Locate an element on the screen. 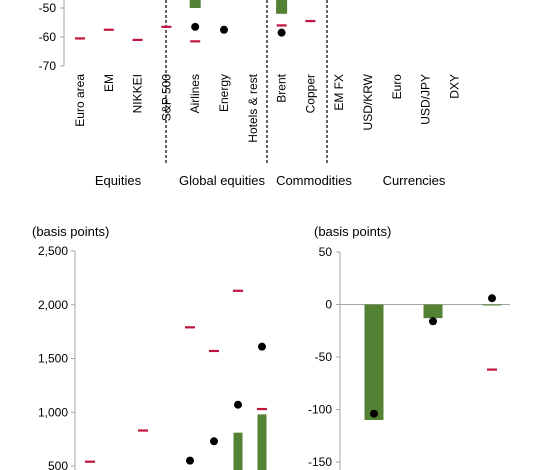 This screenshot has width=550, height=470. bottom-right-y-tick-label: -150 is located at coordinates (320, 462).